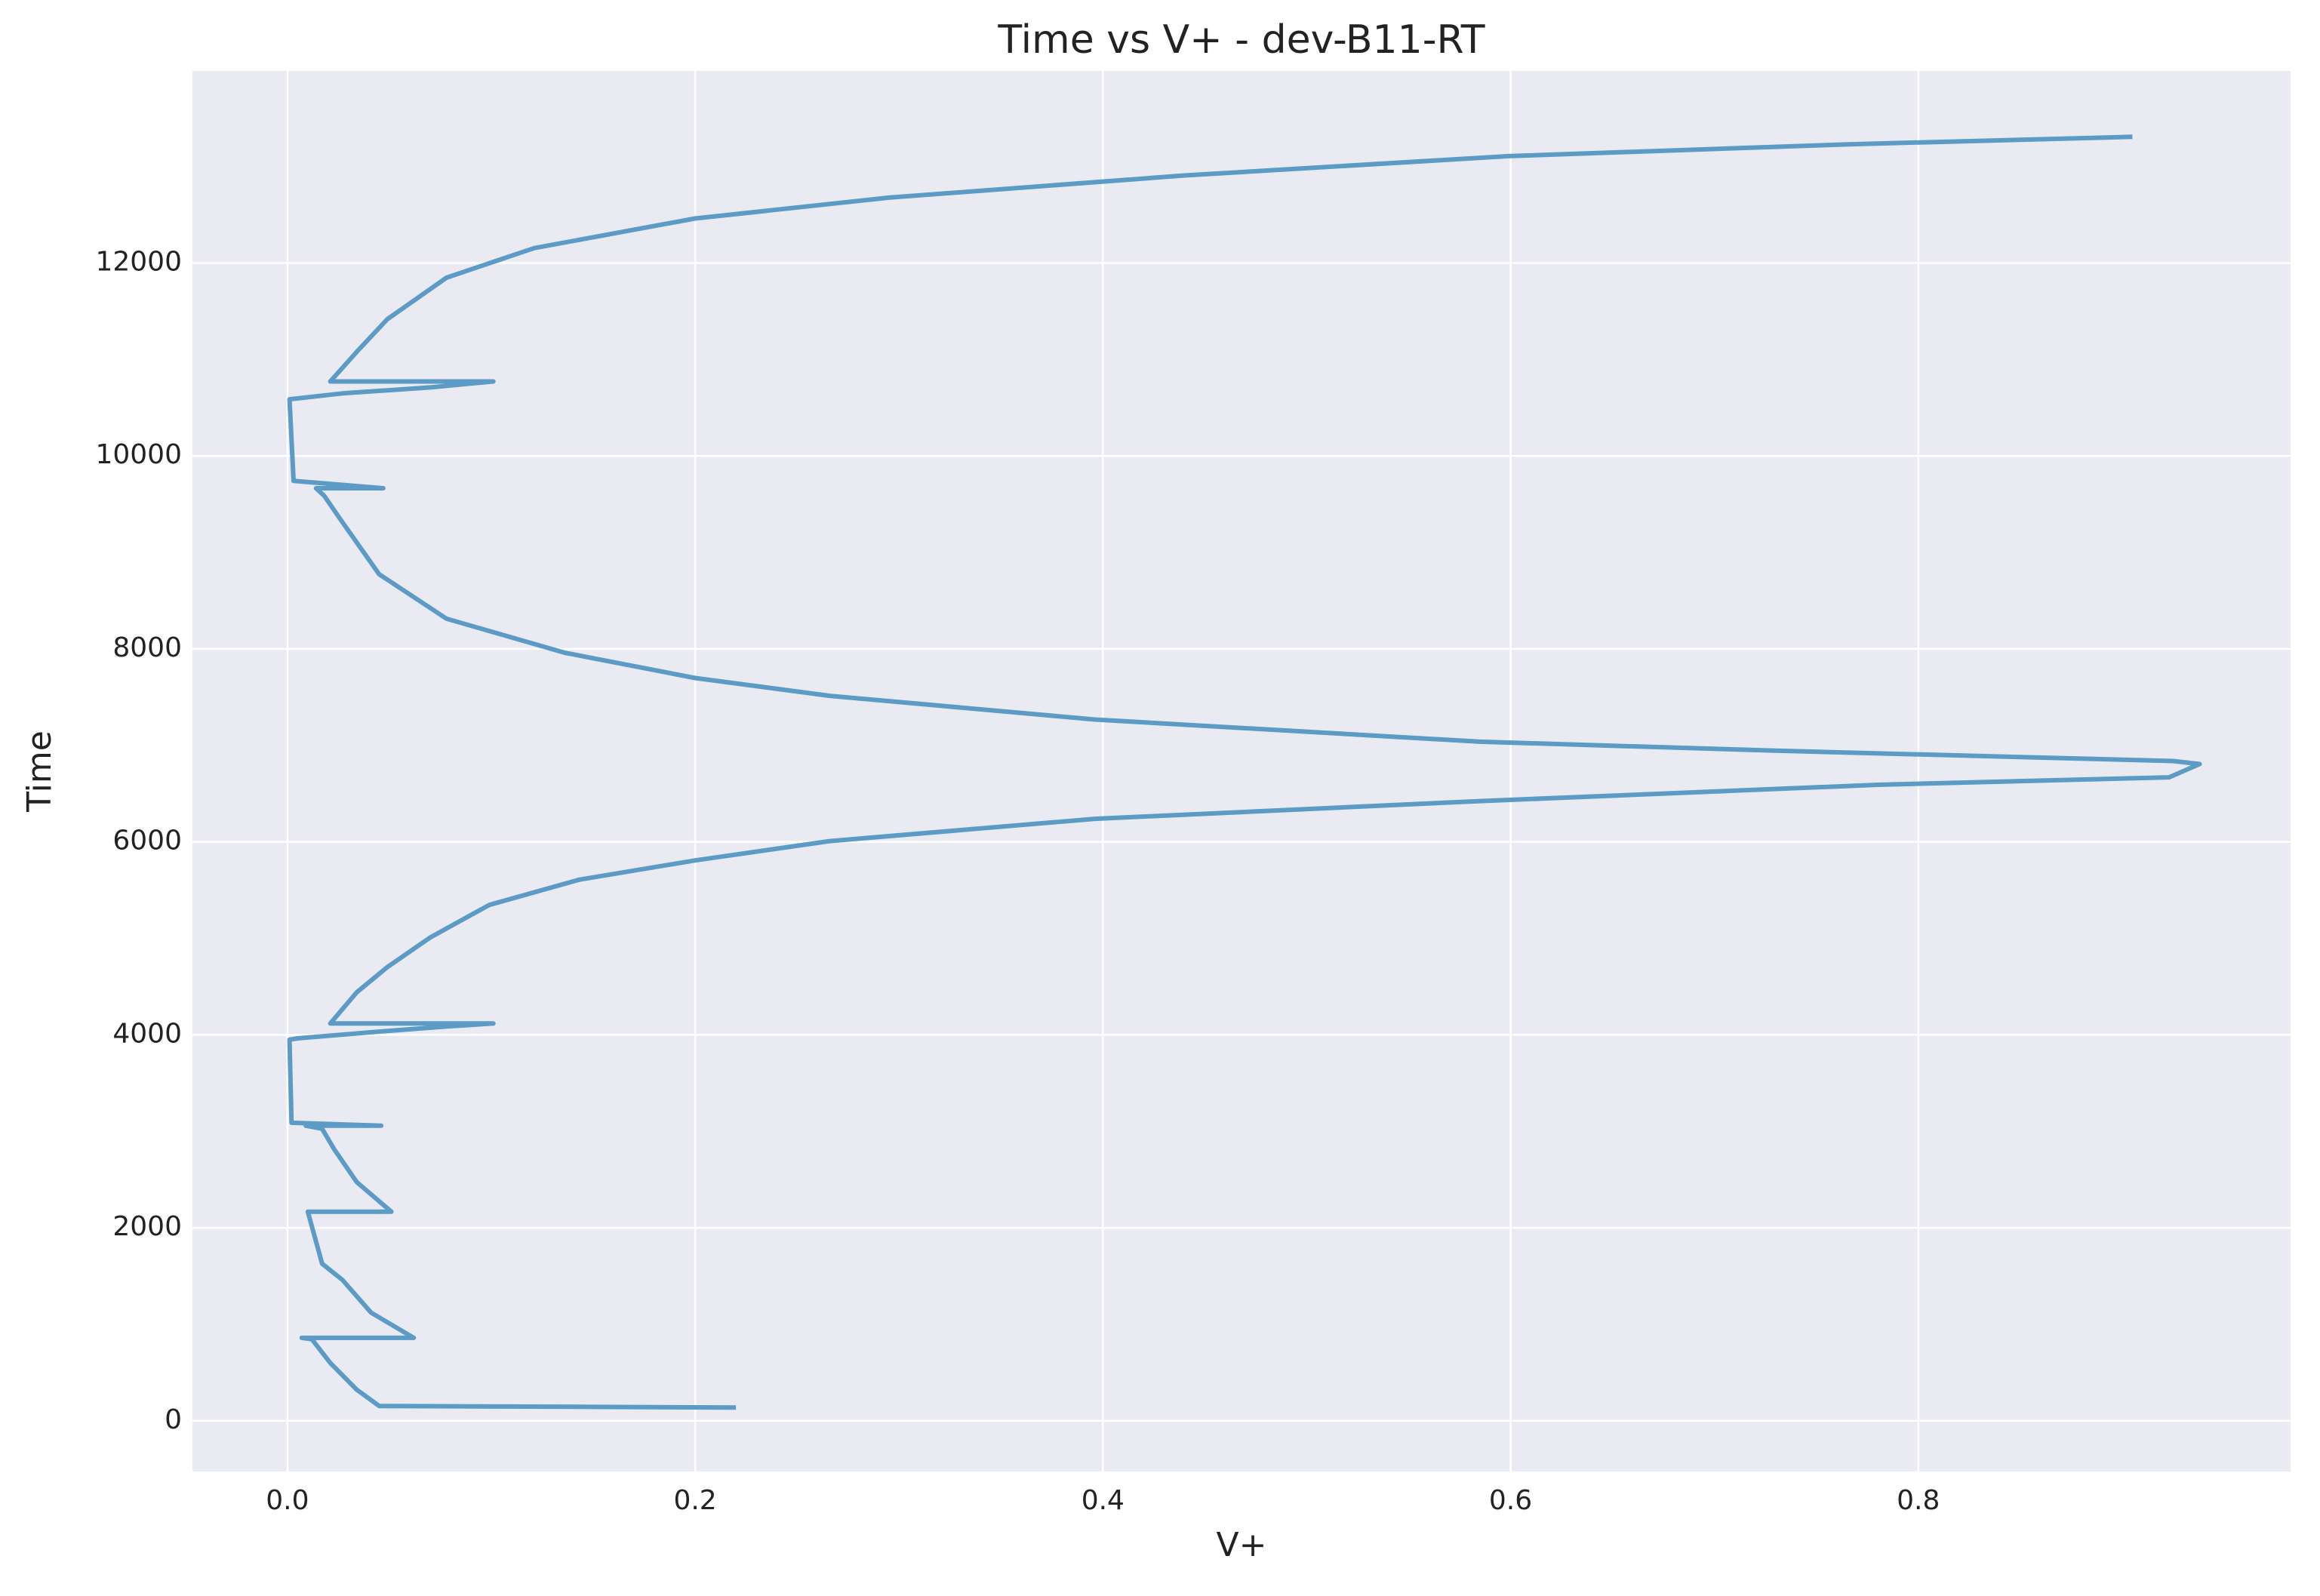 This screenshot has width=2320, height=1596. I want to click on y-tick-label: 12000, so click(138, 261).